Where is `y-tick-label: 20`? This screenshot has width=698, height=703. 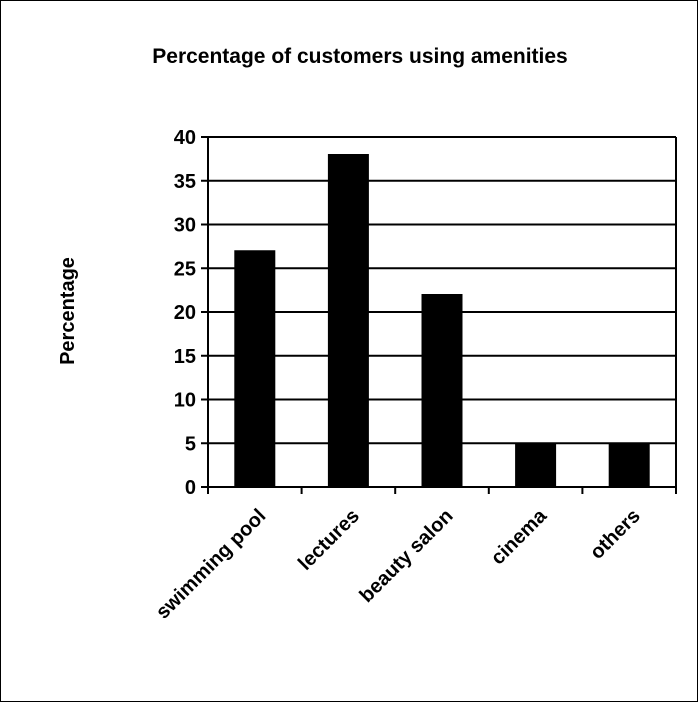 y-tick-label: 20 is located at coordinates (185, 313).